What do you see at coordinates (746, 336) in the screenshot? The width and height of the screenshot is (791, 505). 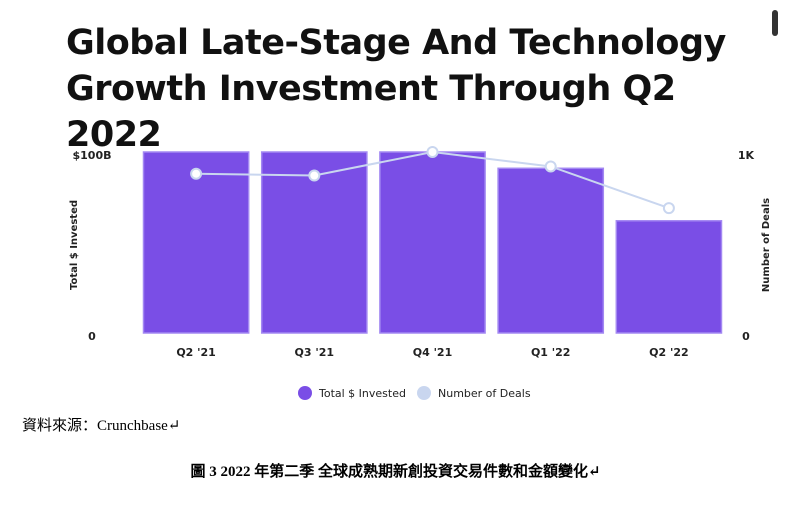 I see `y2-tick-label: 0` at bounding box center [746, 336].